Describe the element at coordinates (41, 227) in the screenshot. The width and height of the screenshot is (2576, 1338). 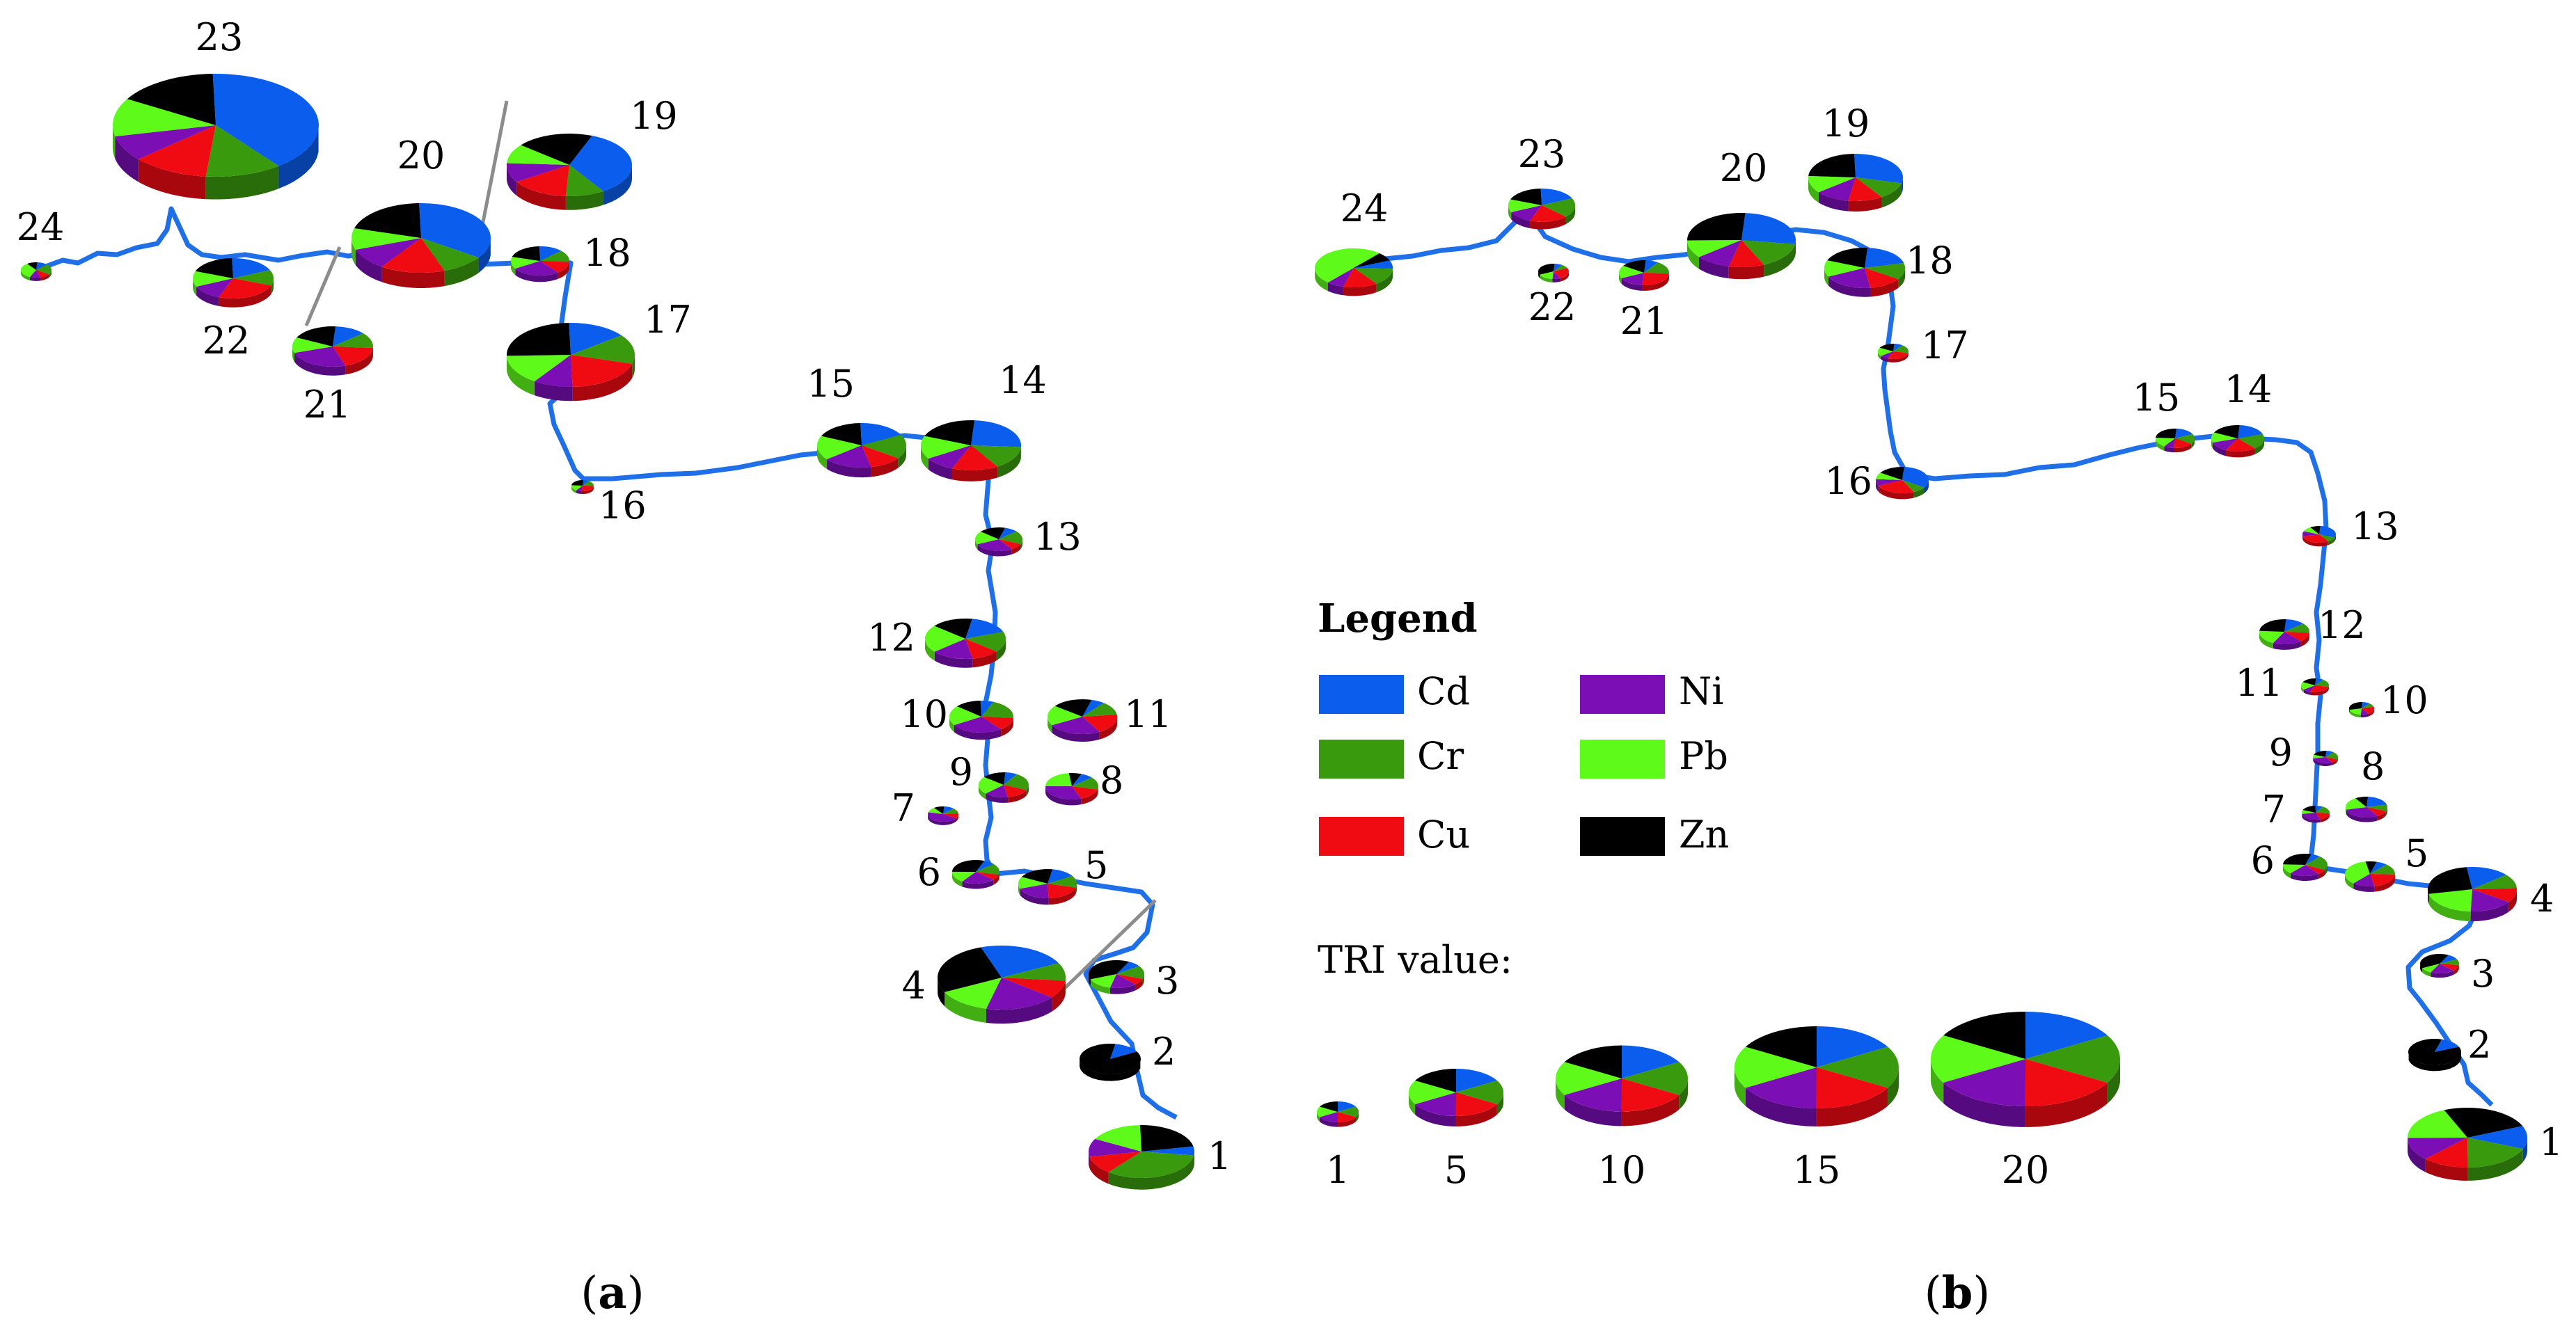
I see `site-number: 24` at that location.